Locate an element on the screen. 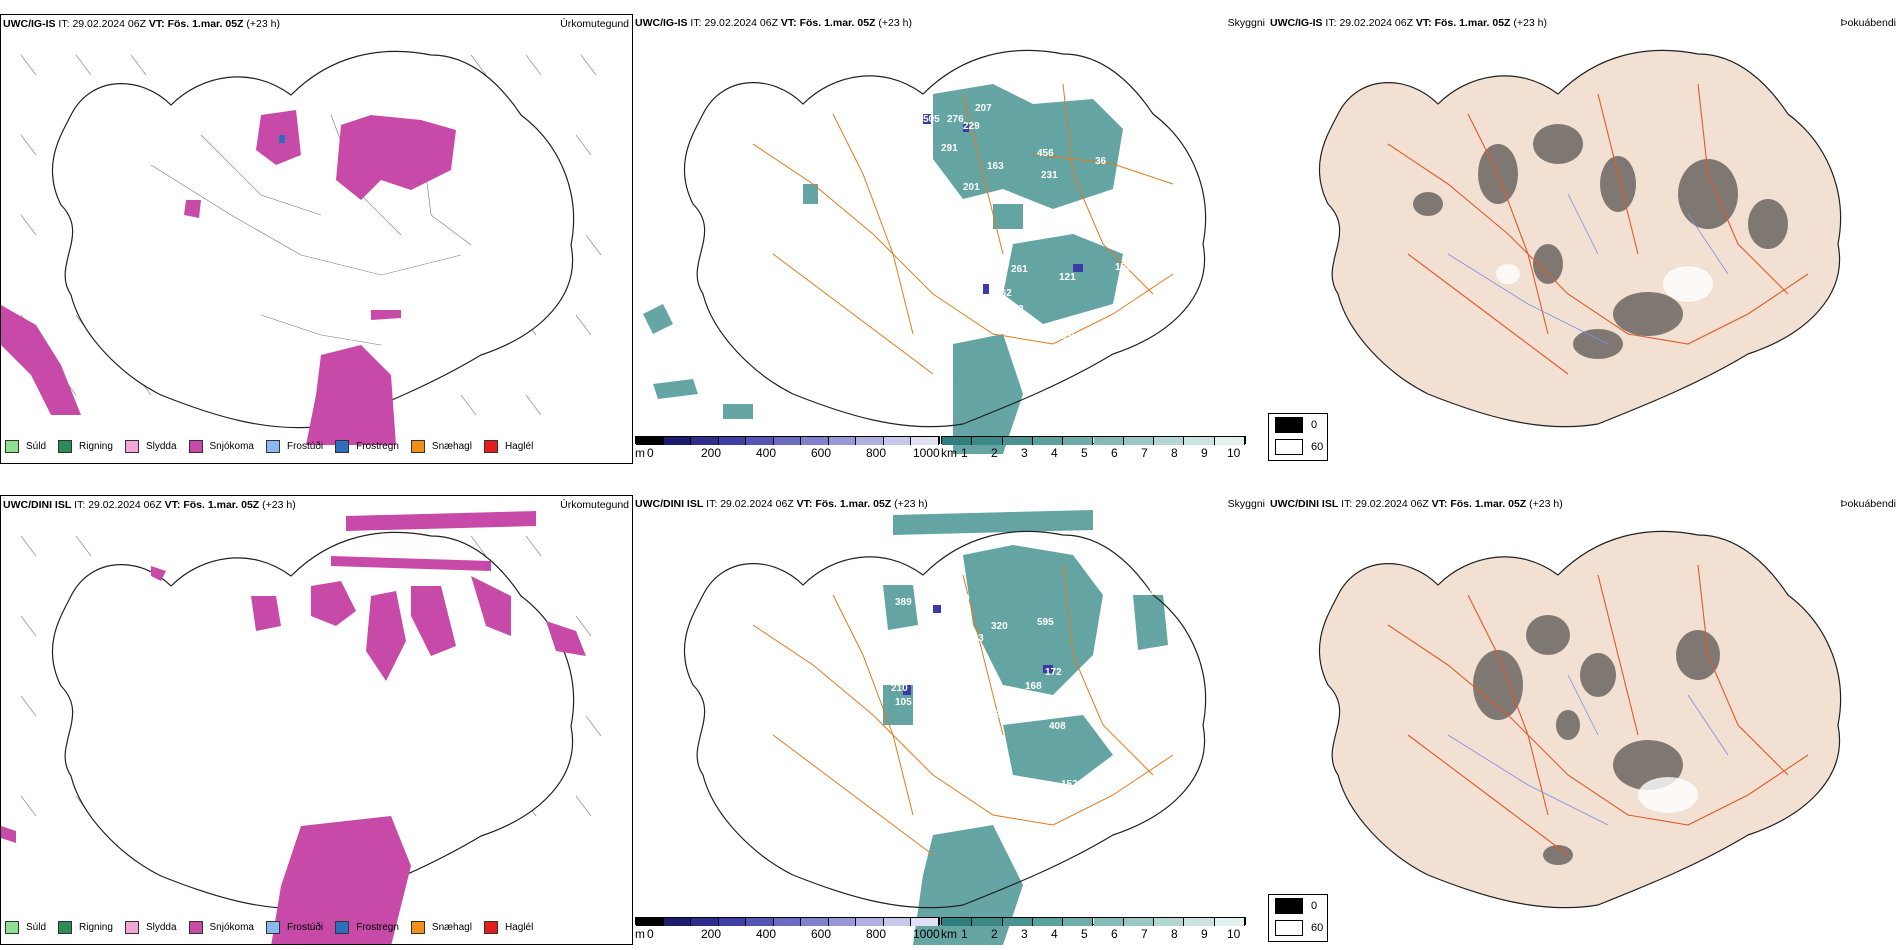 The image size is (1900, 950). height-label: 44 is located at coordinates (1149, 592).